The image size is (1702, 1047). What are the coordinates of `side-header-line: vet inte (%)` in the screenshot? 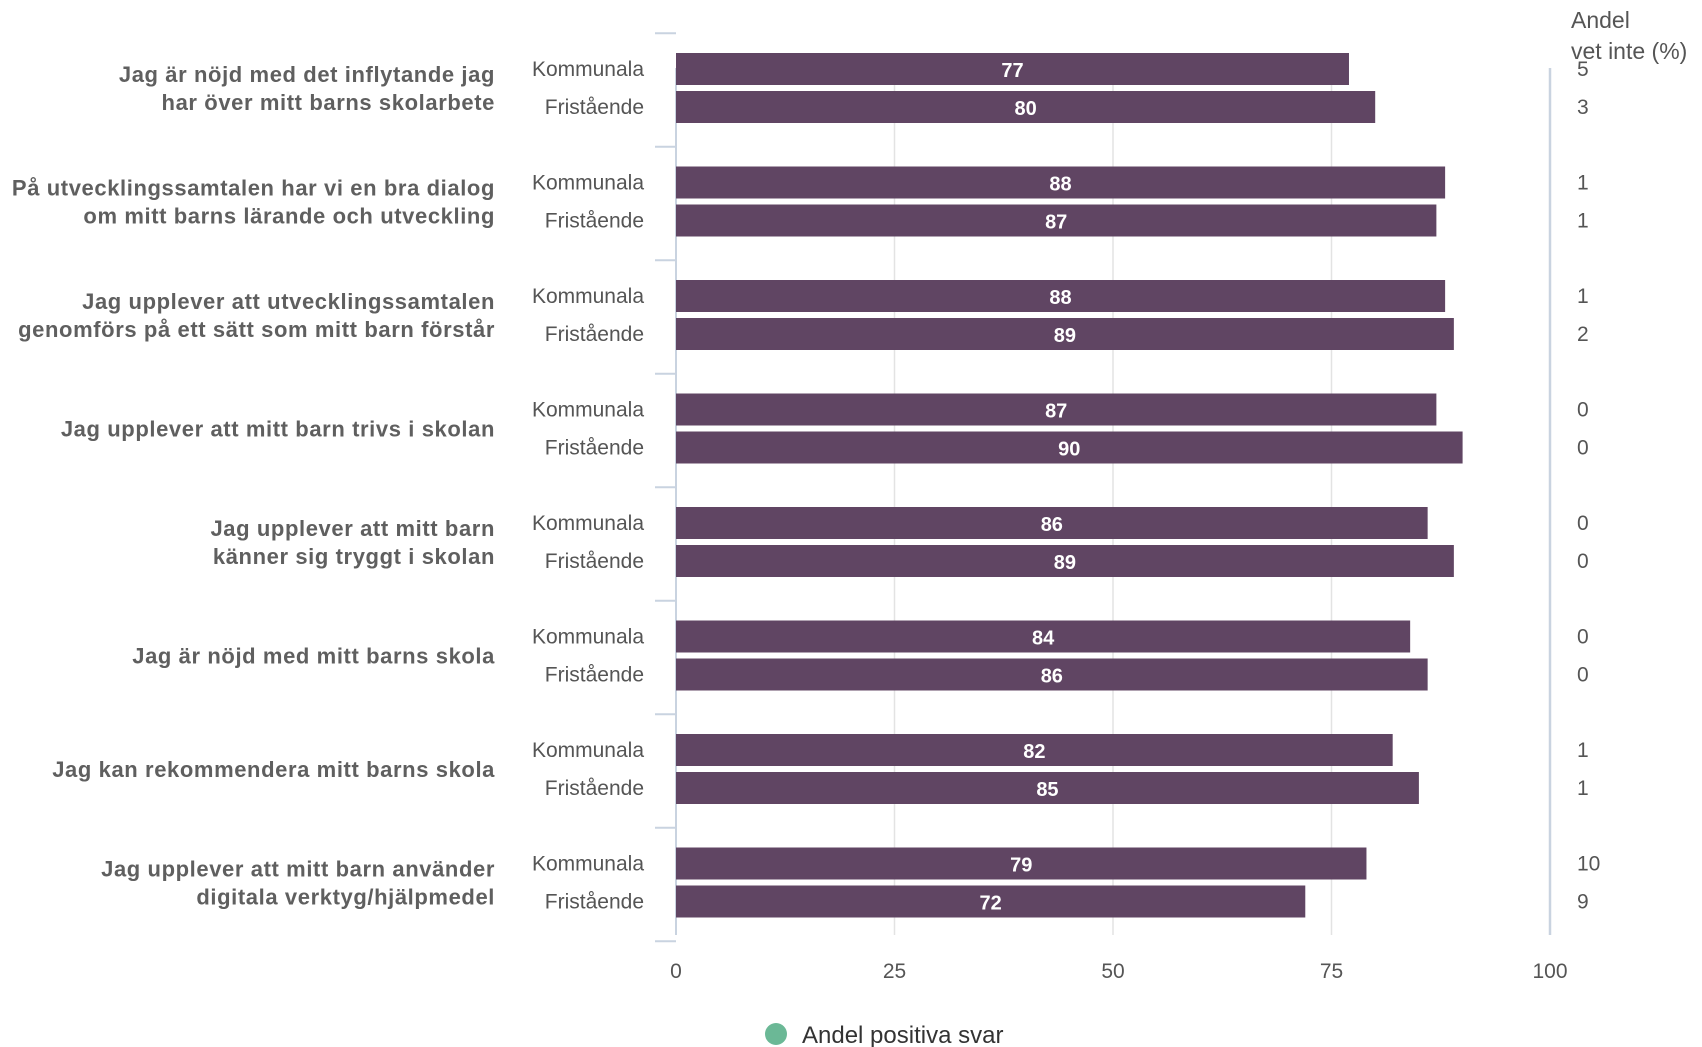 It's located at (1629, 51).